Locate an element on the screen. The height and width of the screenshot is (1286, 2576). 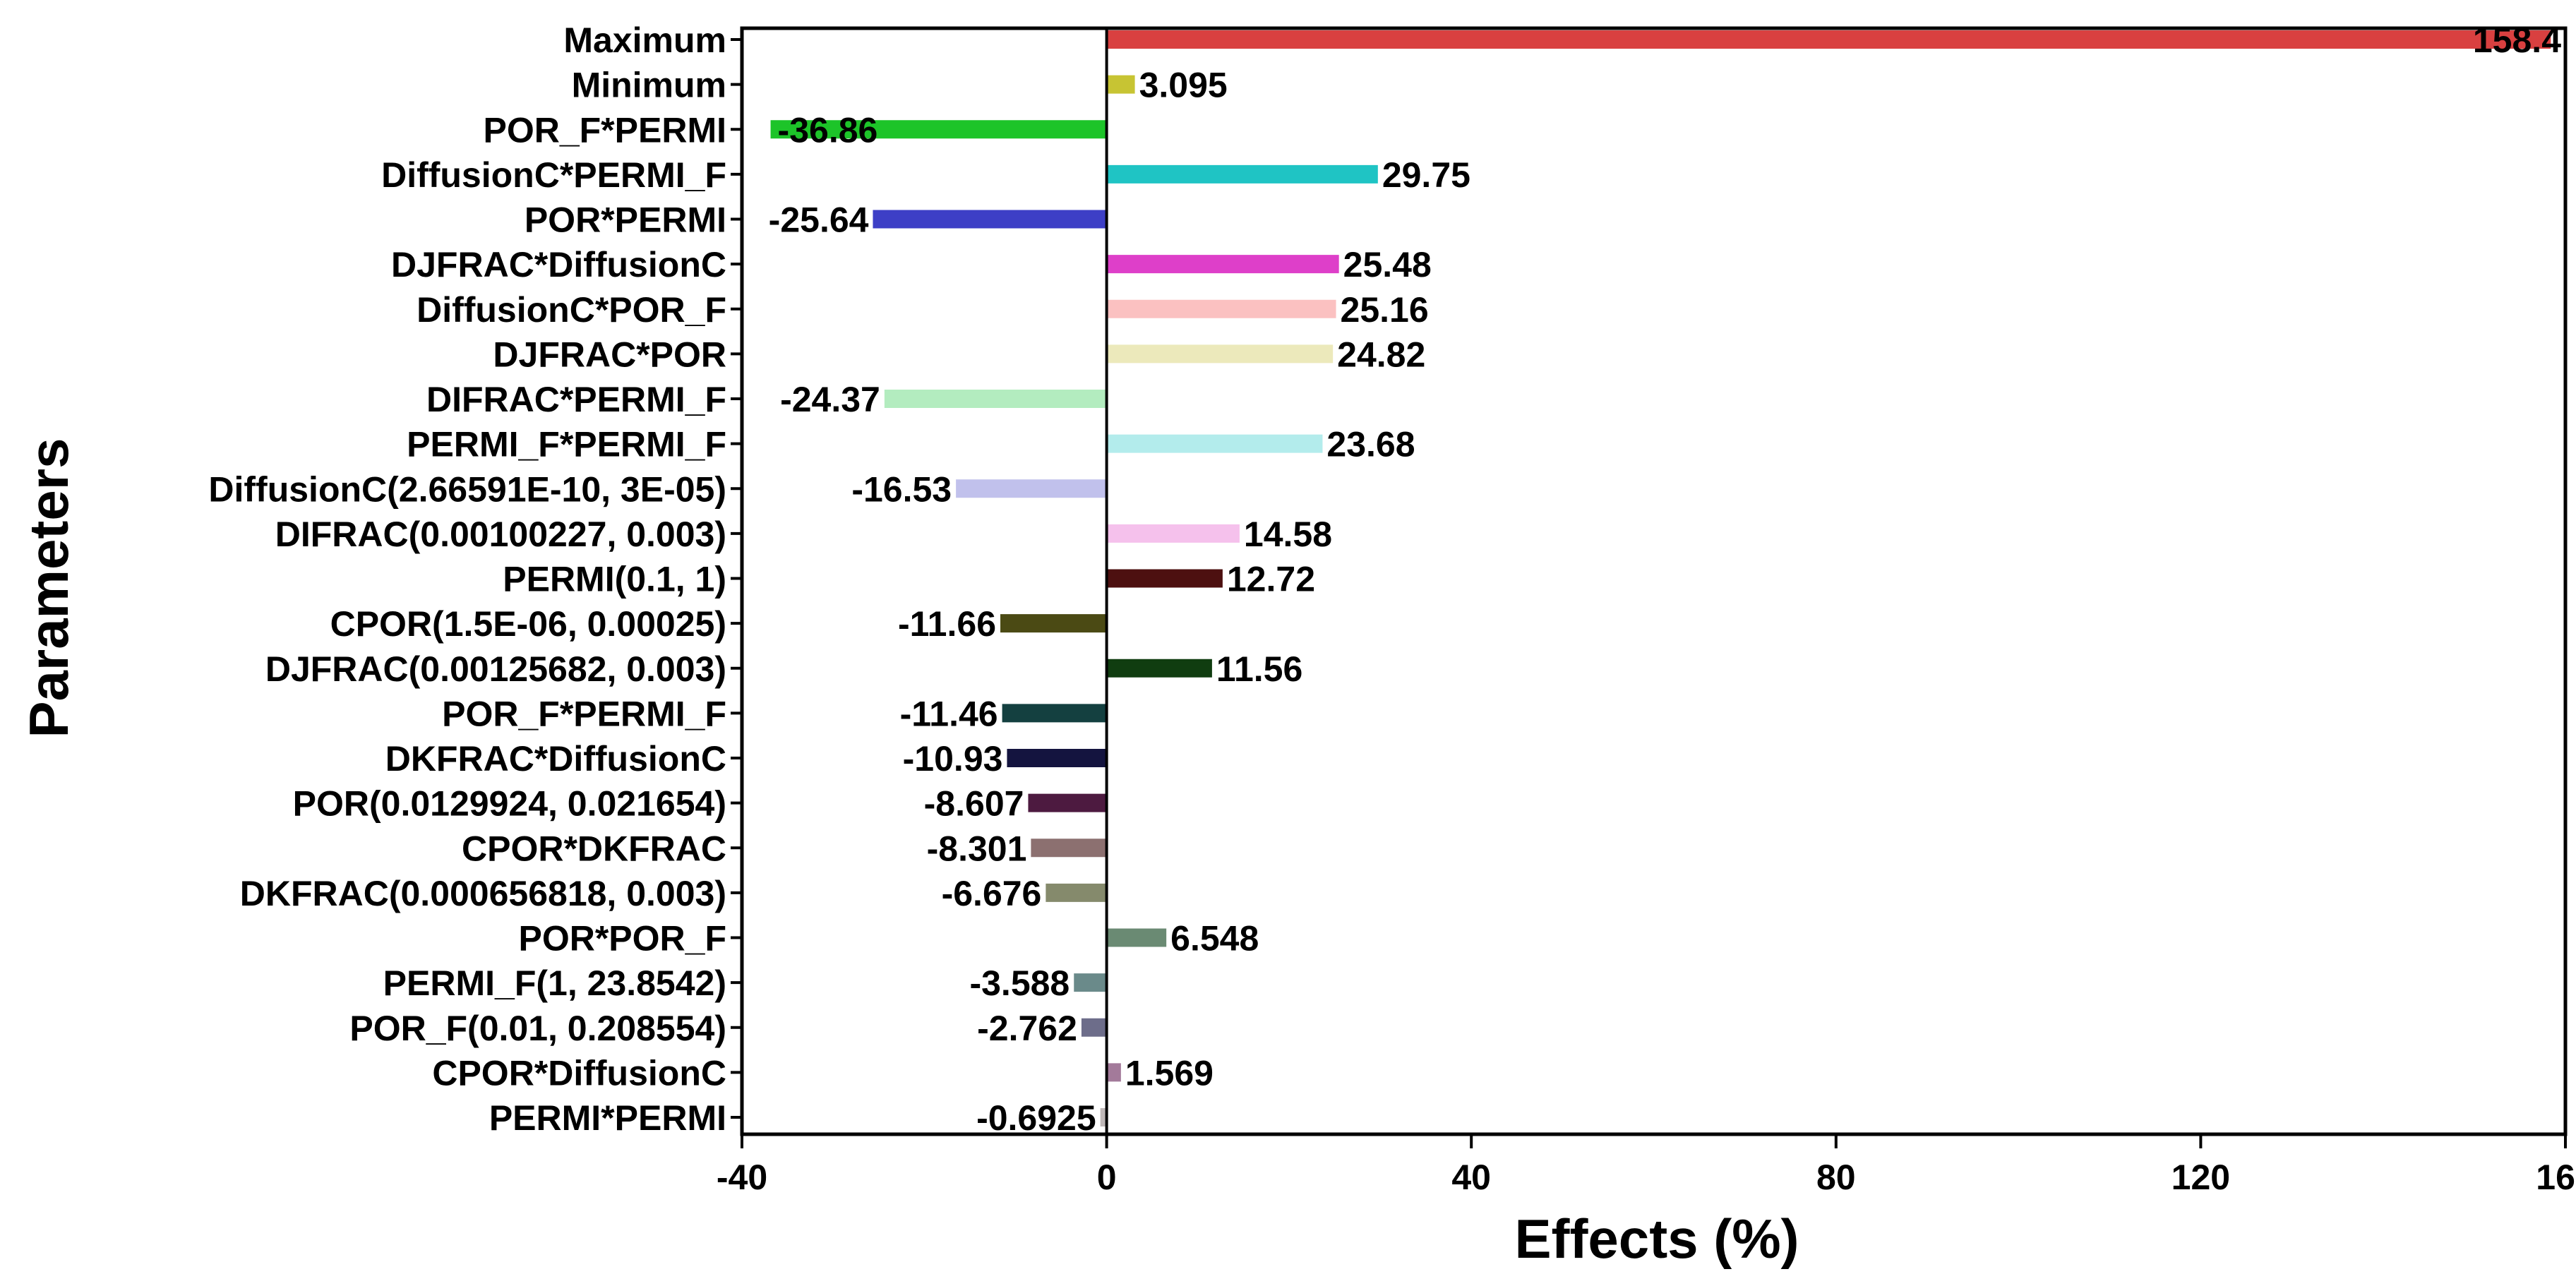
category-label: DiffusionC*POR_F is located at coordinates (571, 310).